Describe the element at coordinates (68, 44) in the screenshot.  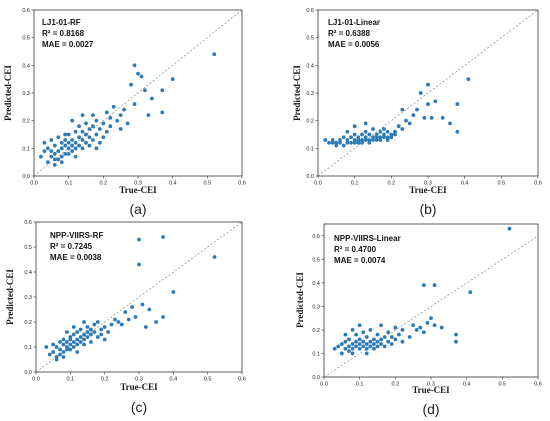
I see `mae-value: MAE = 0.0027` at that location.